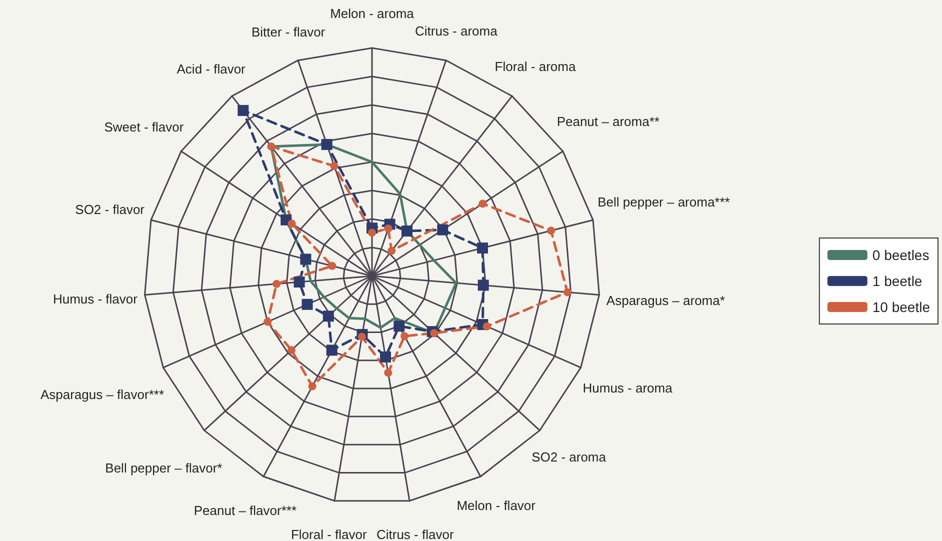 Image resolution: width=942 pixels, height=541 pixels. What do you see at coordinates (901, 307) in the screenshot?
I see `legend-label: 10 beetle` at bounding box center [901, 307].